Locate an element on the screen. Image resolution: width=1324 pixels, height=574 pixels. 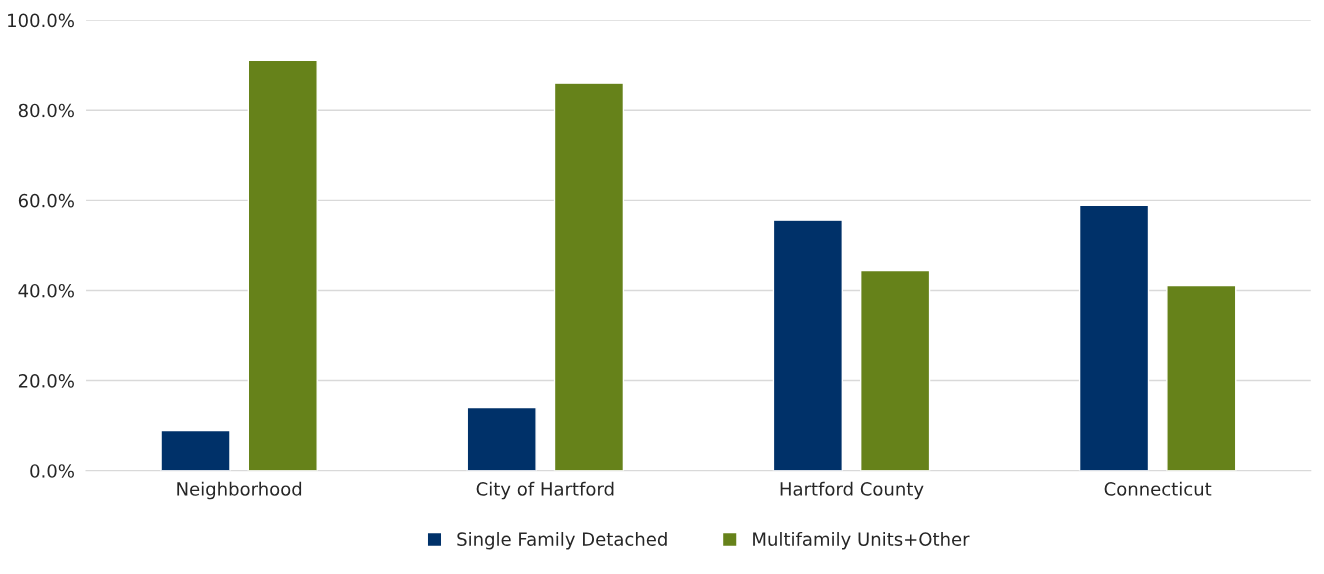
y-tick-label: 40.0% is located at coordinates (46, 290).